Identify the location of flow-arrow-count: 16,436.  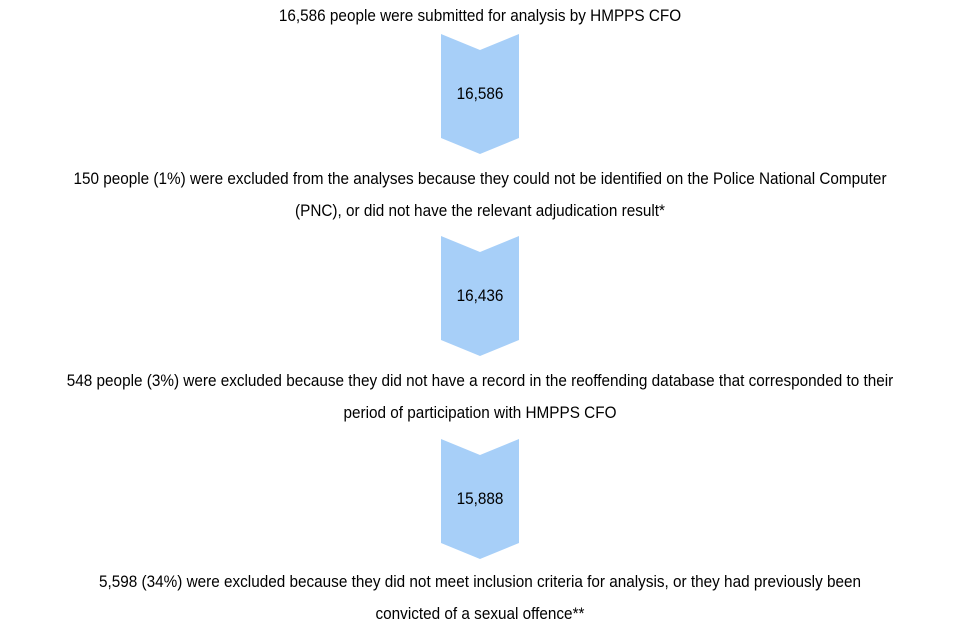
(480, 295).